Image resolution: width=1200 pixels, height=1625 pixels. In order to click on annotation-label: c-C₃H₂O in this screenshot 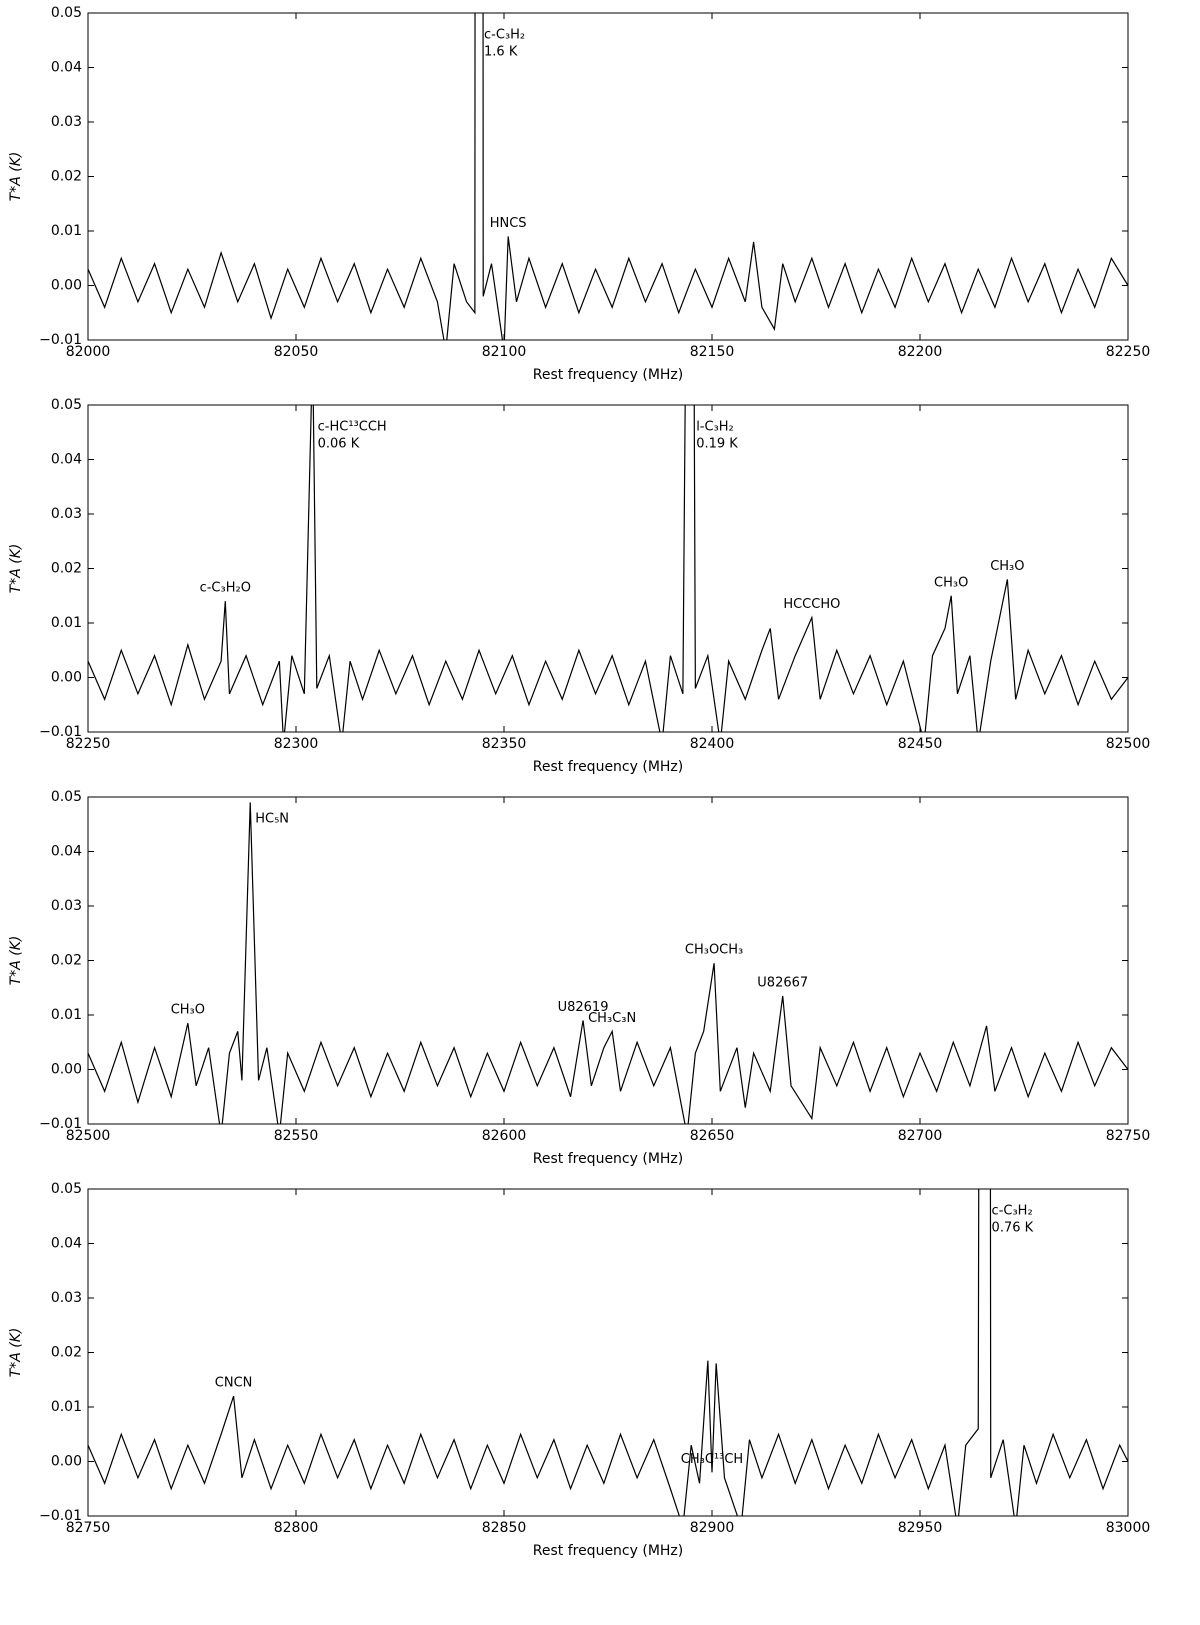, I will do `click(225, 588)`.